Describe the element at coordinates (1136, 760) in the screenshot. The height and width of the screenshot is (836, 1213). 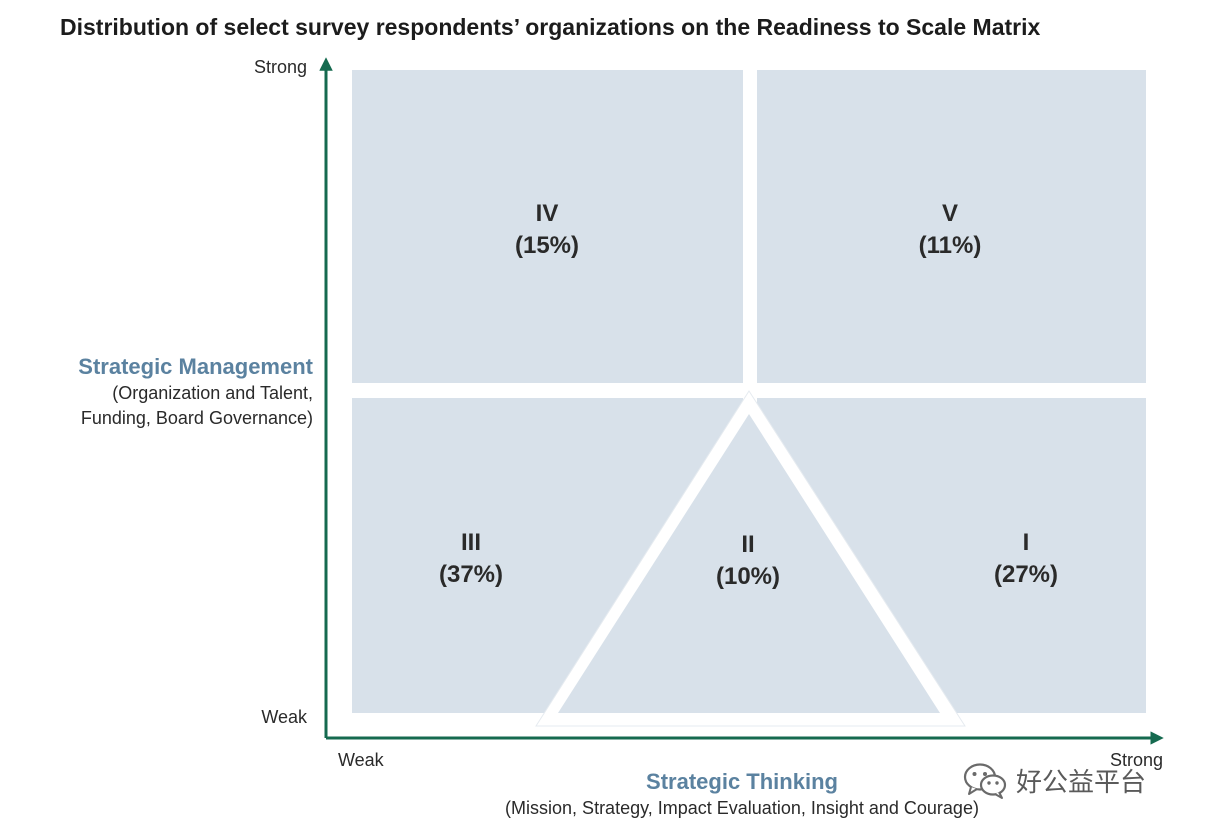
I see `x-axis-strong-label: Strong` at that location.